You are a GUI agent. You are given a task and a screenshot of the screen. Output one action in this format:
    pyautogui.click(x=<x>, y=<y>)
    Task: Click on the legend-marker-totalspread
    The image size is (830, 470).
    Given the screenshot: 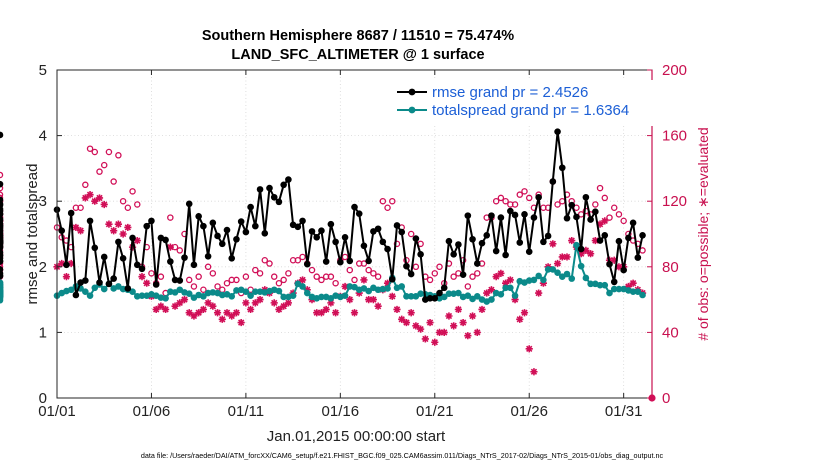 What is the action you would take?
    pyautogui.click(x=412, y=110)
    